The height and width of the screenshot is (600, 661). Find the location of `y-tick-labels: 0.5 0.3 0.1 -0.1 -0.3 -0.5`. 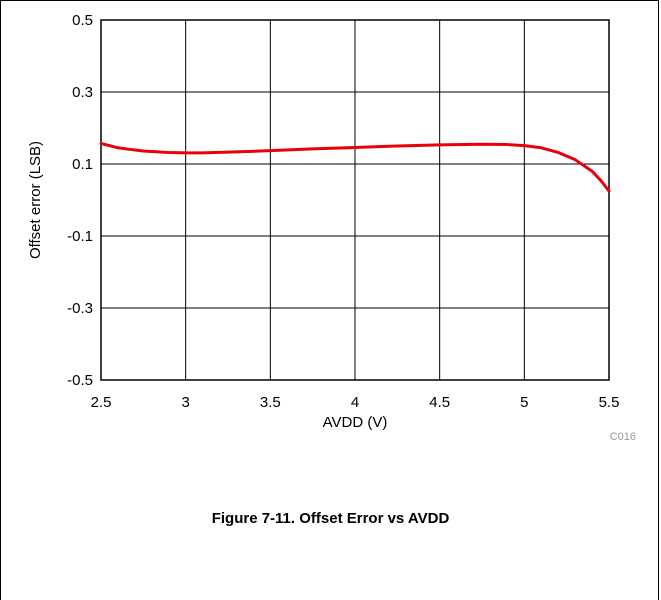

y-tick-labels: 0.5 0.3 0.1 -0.1 -0.3 -0.5 is located at coordinates (80, 200).